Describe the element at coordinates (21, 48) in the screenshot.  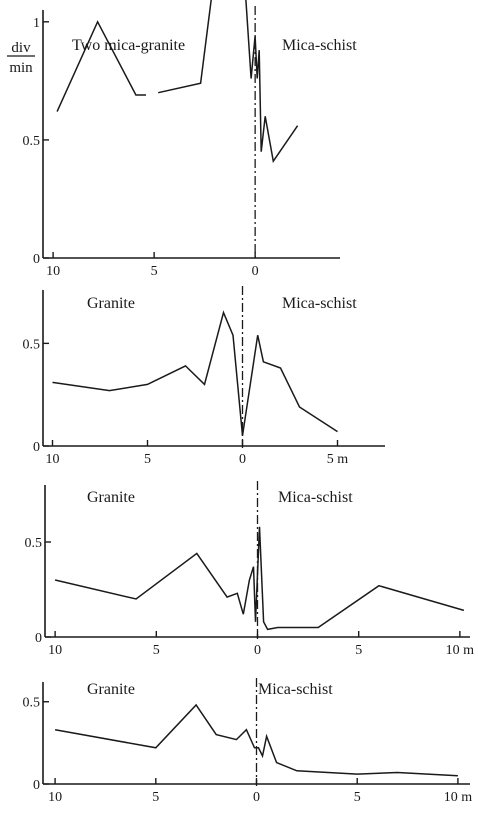
I see `unit-numerator: div` at that location.